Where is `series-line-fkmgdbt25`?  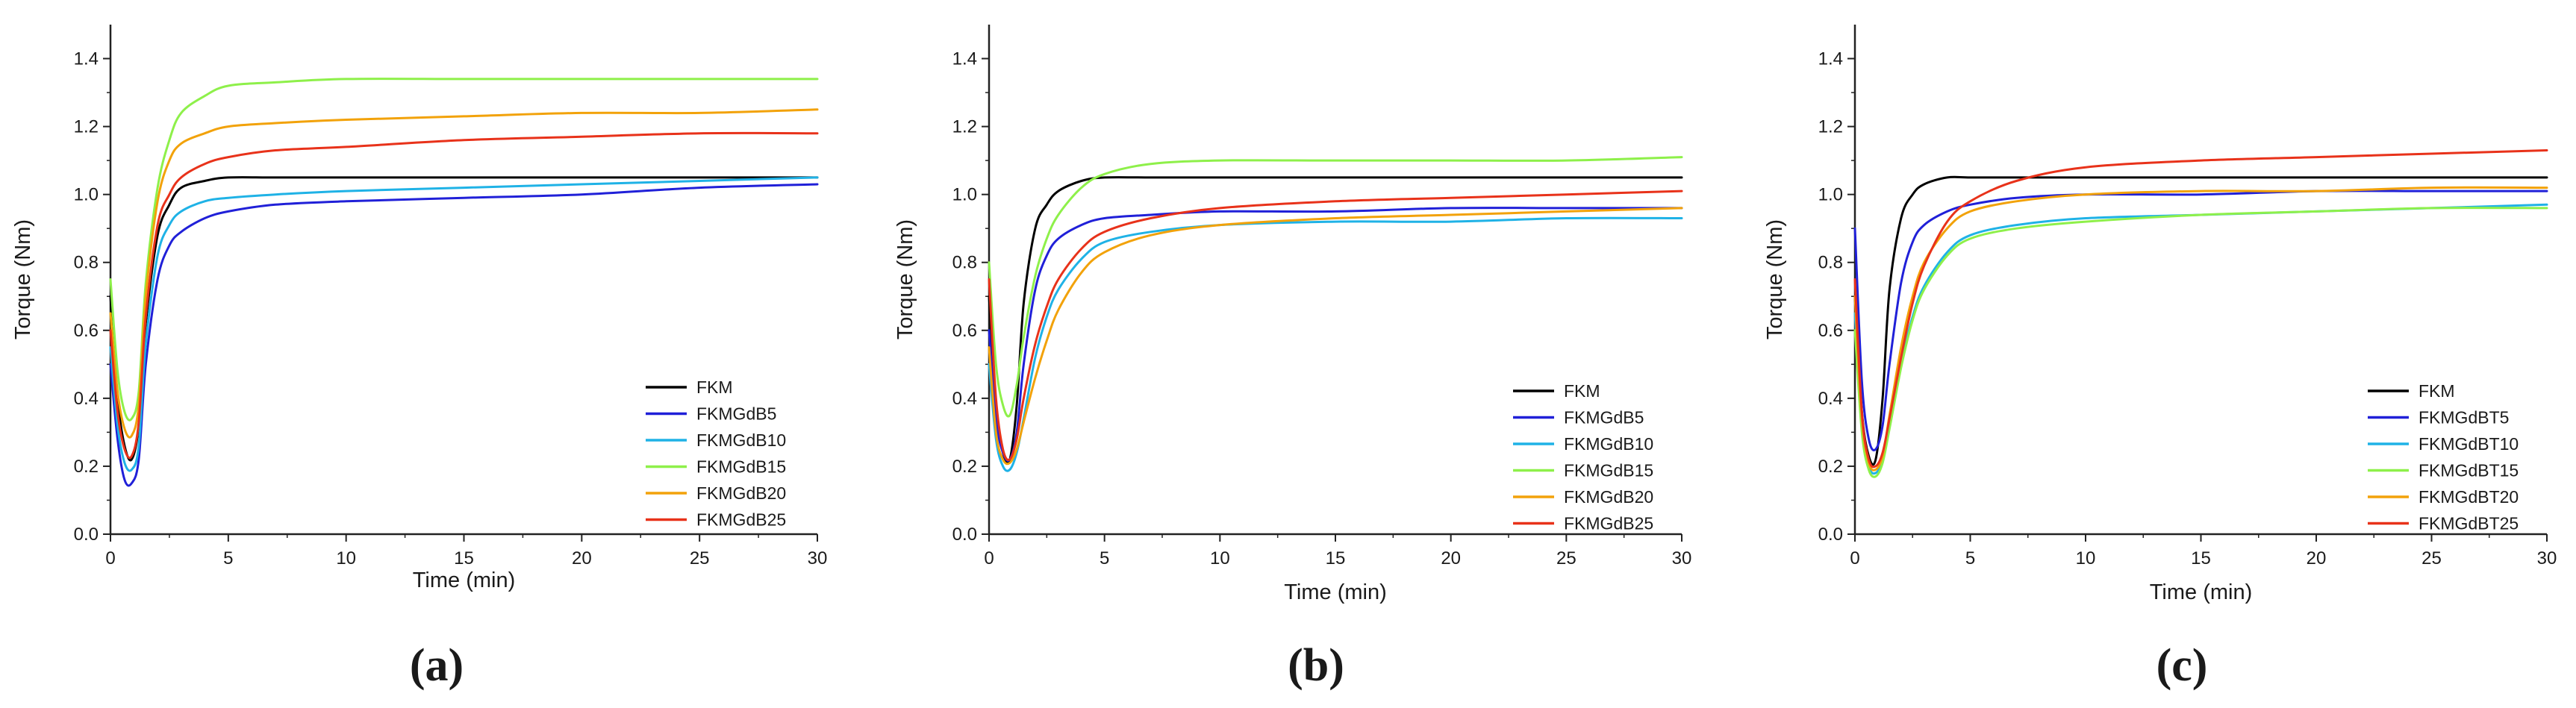
series-line-fkmgdbt25 is located at coordinates (2200, 309).